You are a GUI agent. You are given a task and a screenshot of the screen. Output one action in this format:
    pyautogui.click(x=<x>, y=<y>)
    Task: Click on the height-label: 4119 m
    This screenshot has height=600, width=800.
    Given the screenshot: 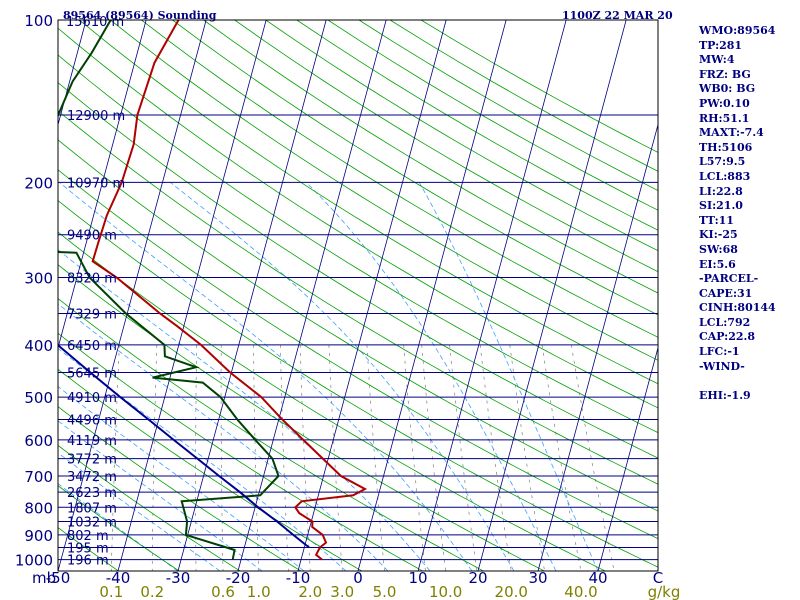 What is the action you would take?
    pyautogui.click(x=92, y=441)
    